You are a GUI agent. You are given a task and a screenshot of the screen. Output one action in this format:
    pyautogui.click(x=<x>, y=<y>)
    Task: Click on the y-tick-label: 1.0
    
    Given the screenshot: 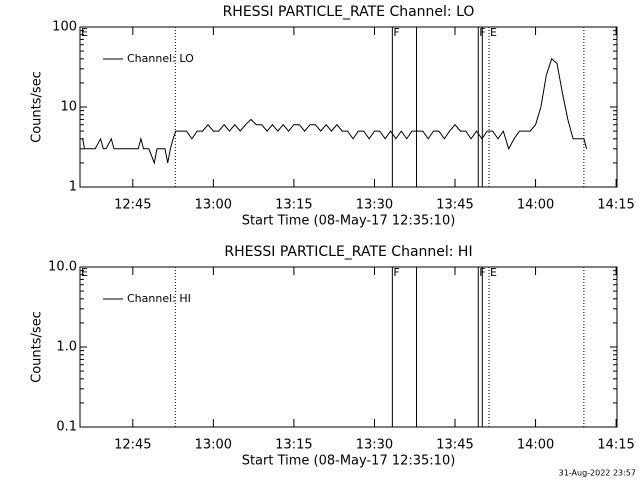 What is the action you would take?
    pyautogui.click(x=66, y=347)
    